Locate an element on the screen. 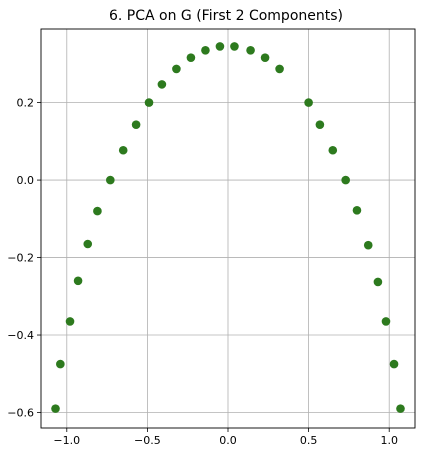 The width and height of the screenshot is (422, 453). y-tick-label: −0.4 is located at coordinates (20, 335).